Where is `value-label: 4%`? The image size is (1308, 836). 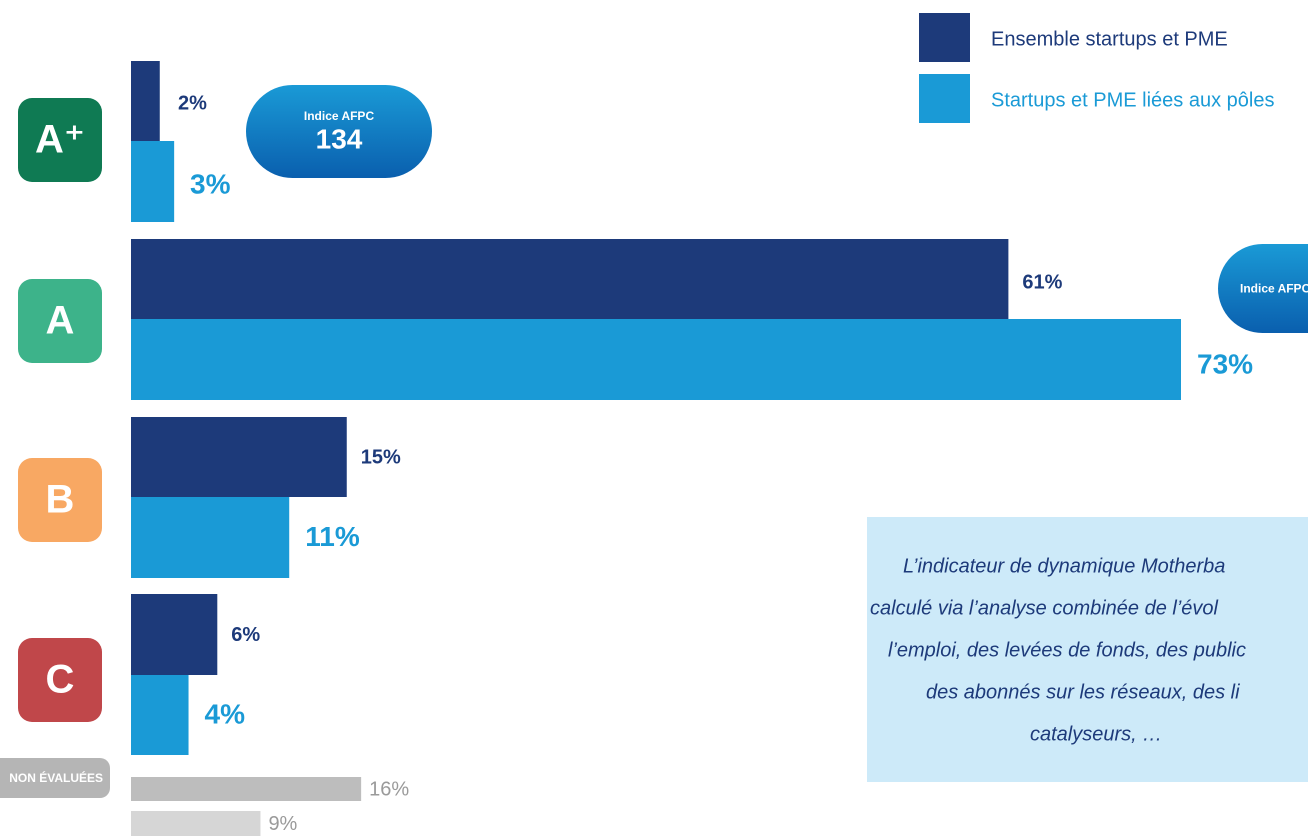
value-label: 4% is located at coordinates (225, 713).